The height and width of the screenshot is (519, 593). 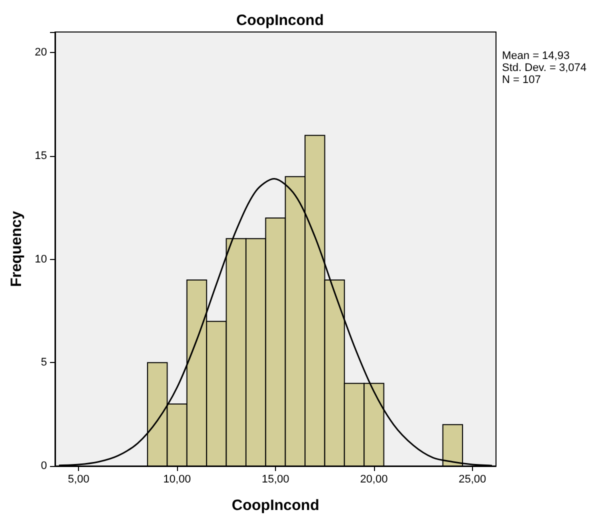 What do you see at coordinates (43, 362) in the screenshot?
I see `y-tick-label: 5` at bounding box center [43, 362].